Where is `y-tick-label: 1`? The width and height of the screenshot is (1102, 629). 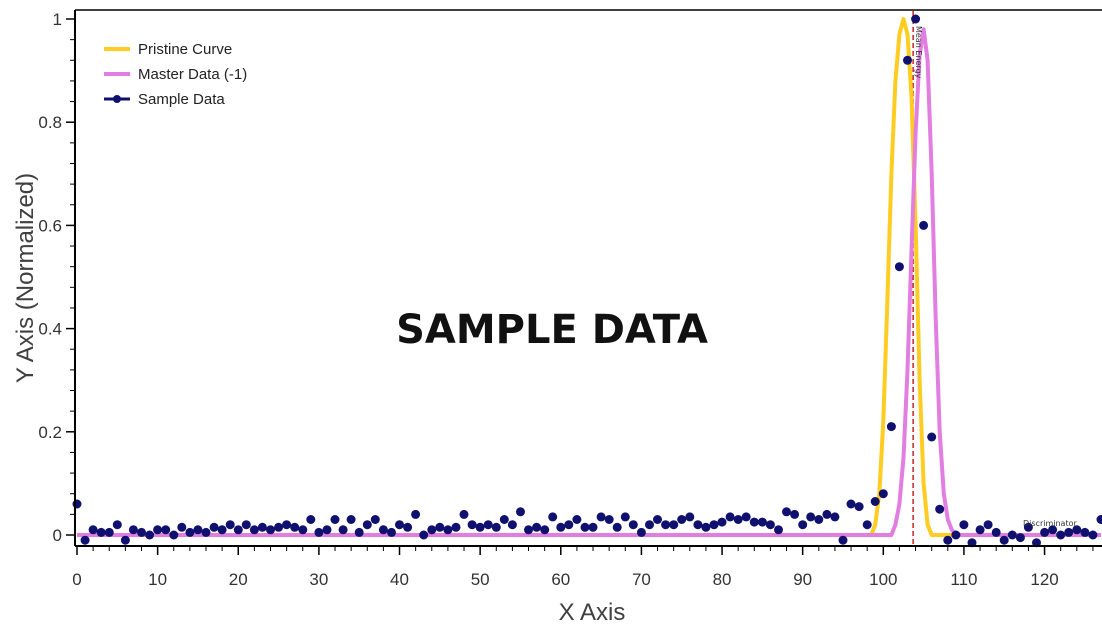
y-tick-label: 1 is located at coordinates (57, 19).